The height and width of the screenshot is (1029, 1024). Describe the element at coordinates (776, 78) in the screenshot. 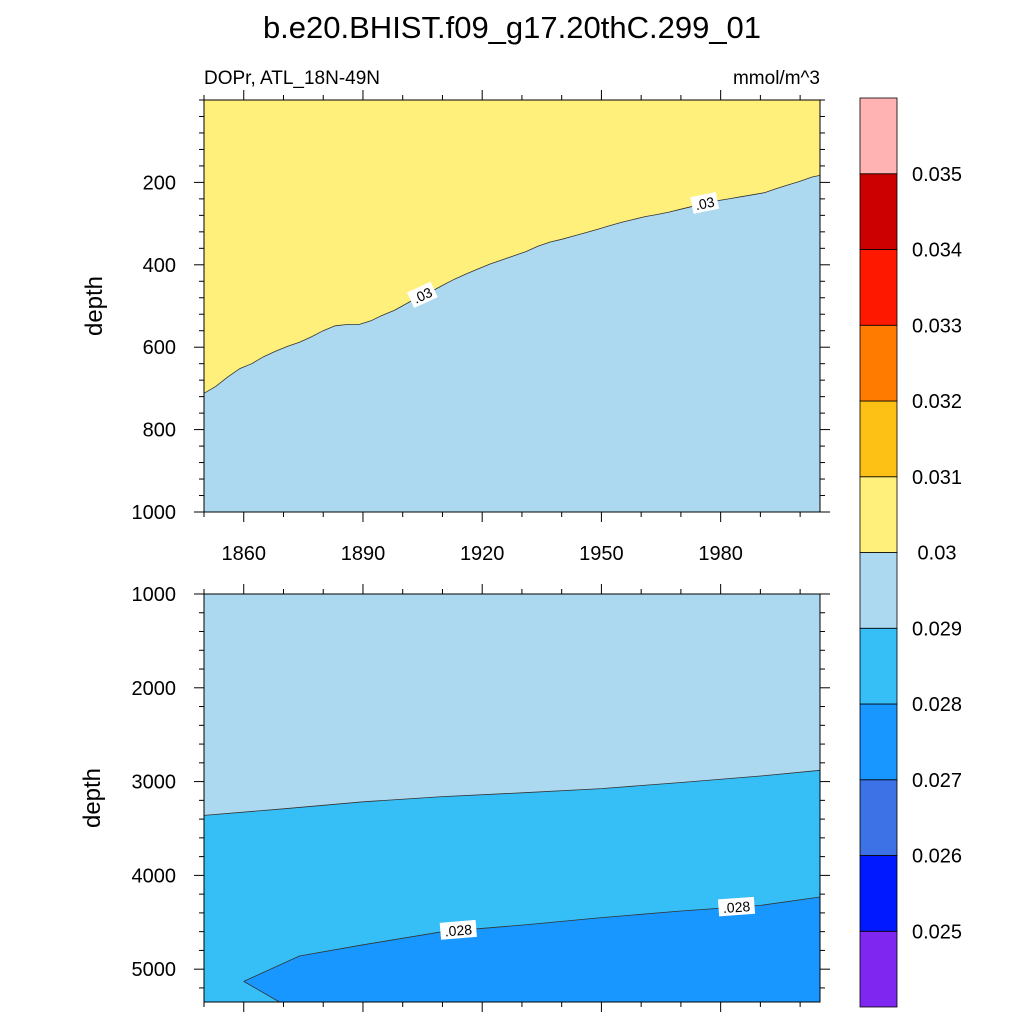

I see `top-units-label: mmol/m^3` at that location.